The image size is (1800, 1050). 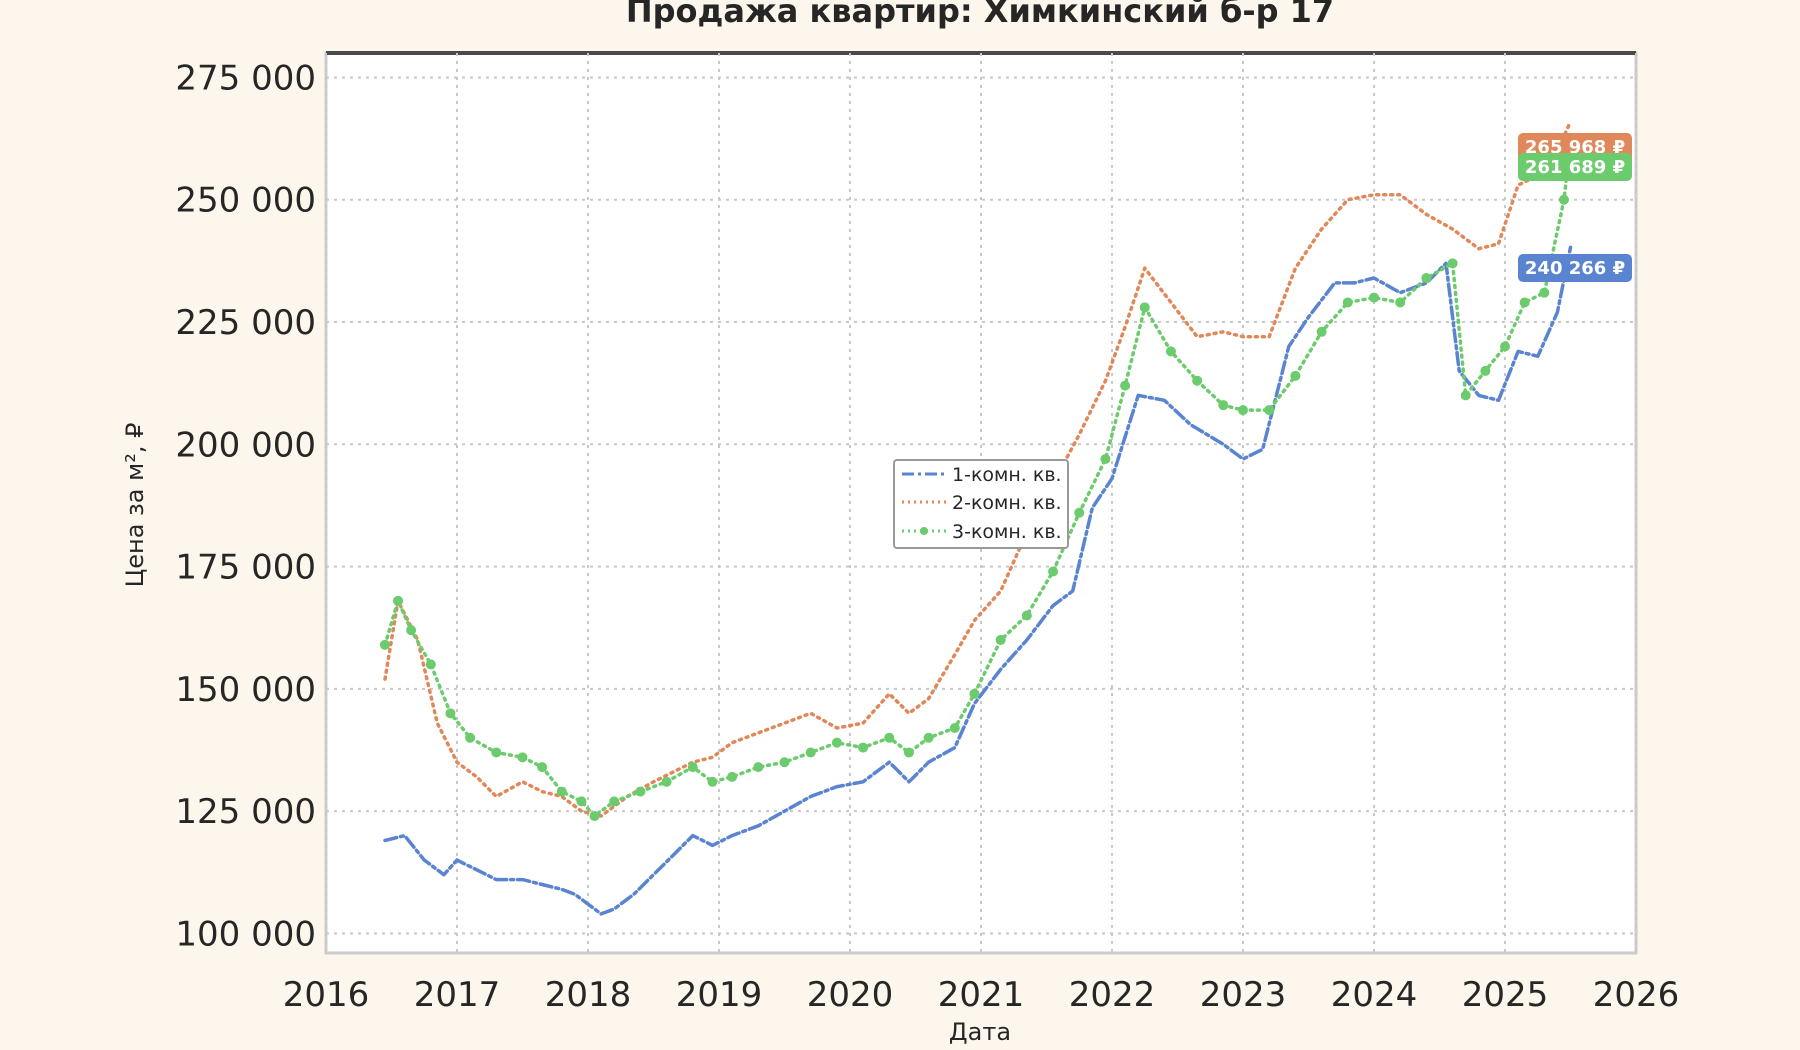 I want to click on legend-label-1room: 1-комн. кв., so click(x=1007, y=475).